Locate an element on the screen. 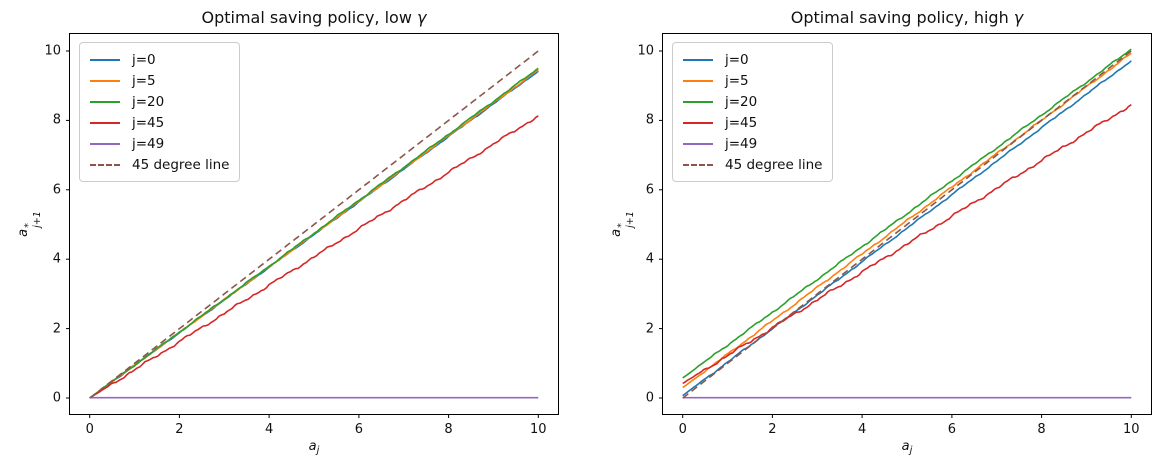  plot-title: Optimal saving policy, high γ is located at coordinates (907, 17).